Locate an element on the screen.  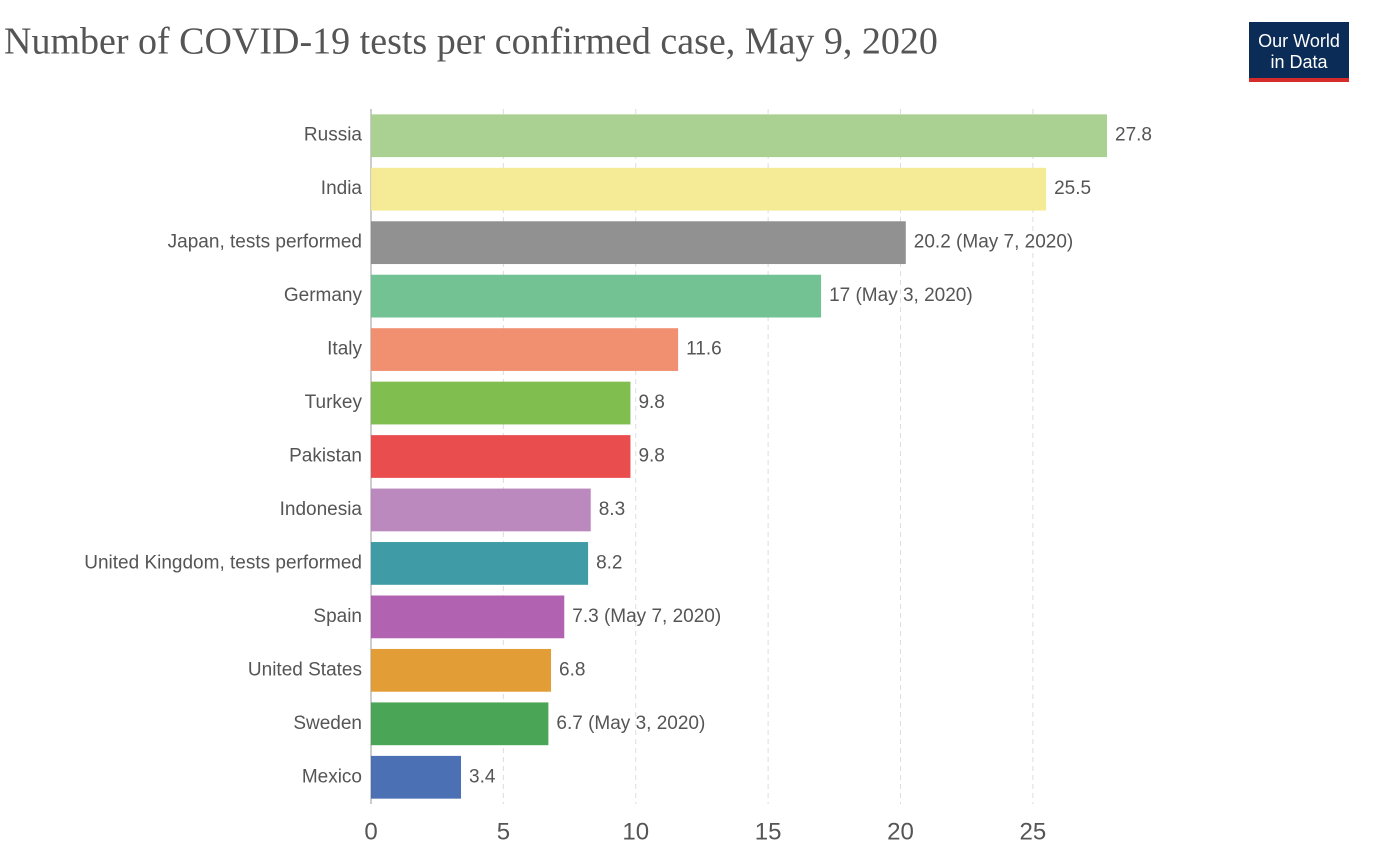
value-label: 25.5 is located at coordinates (1072, 188).